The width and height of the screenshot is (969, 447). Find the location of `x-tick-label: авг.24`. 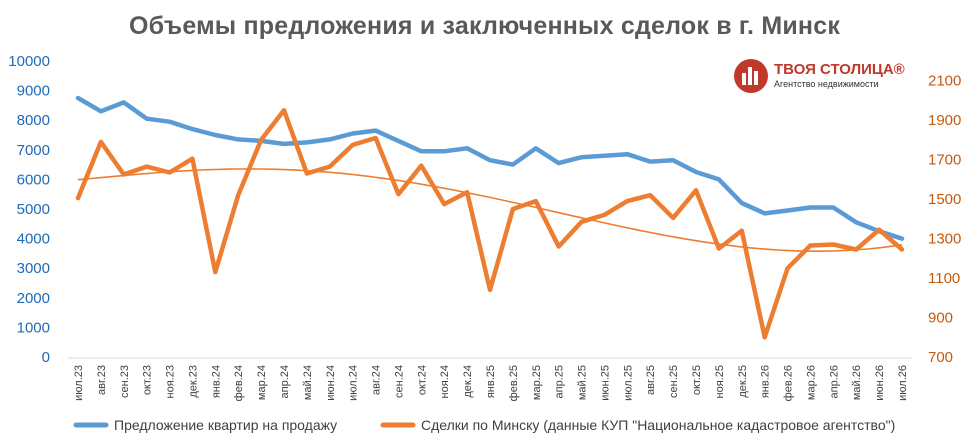

x-tick-label: авг.24 is located at coordinates (377, 380).